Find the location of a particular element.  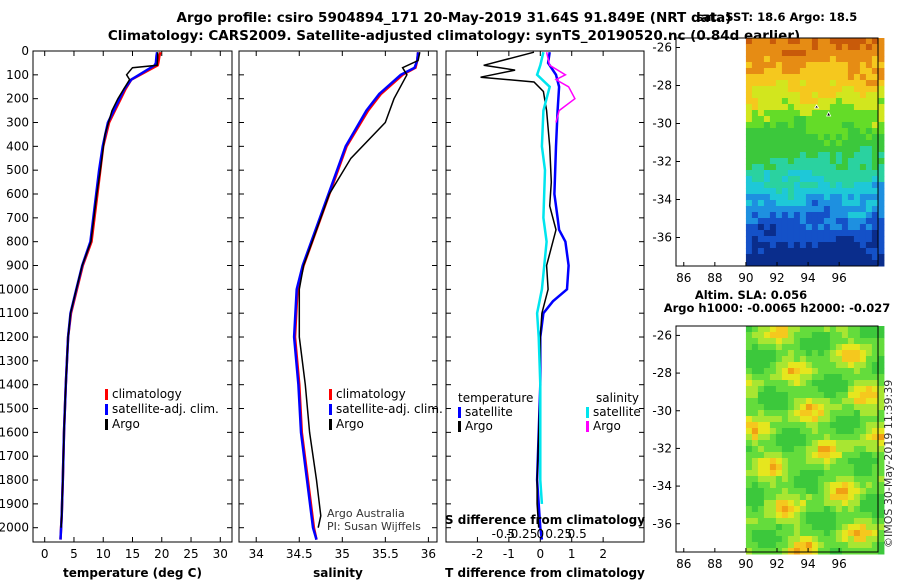

y-tick-label: 1400 is located at coordinates (14, 385).